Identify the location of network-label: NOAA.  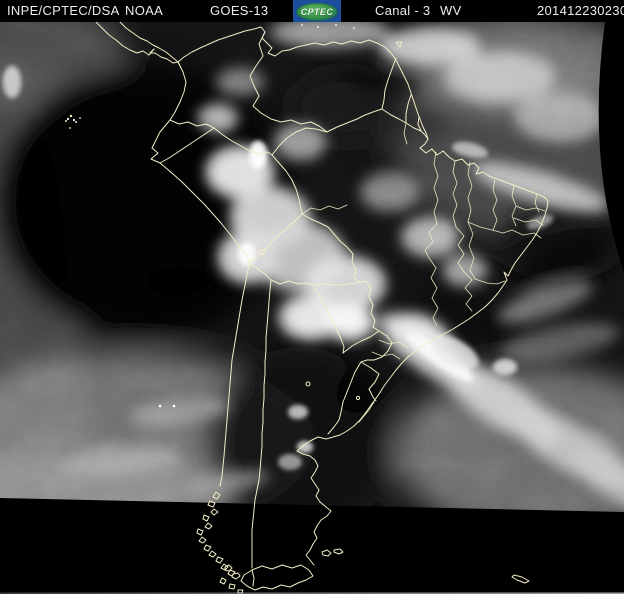
(144, 10).